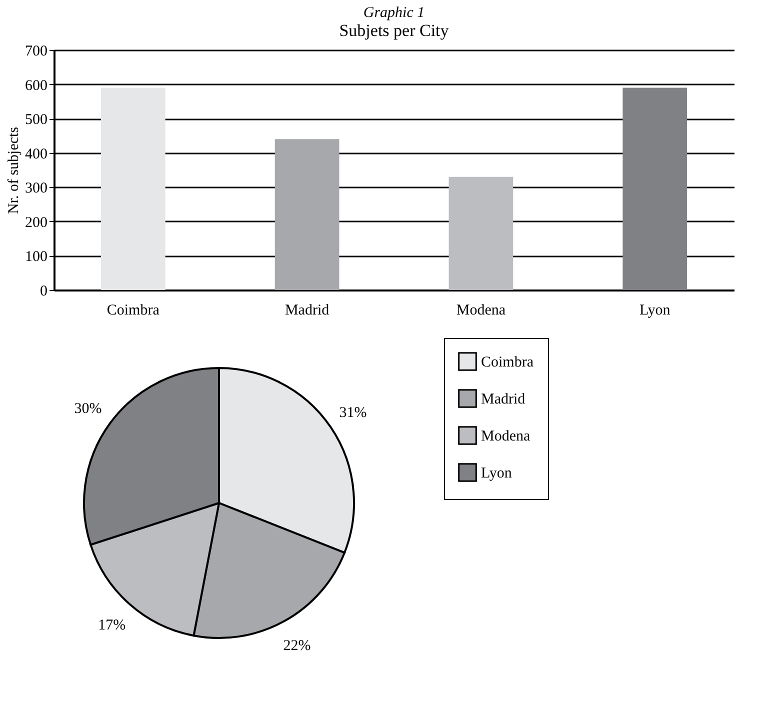  What do you see at coordinates (88, 408) in the screenshot?
I see `data-label: 30%` at bounding box center [88, 408].